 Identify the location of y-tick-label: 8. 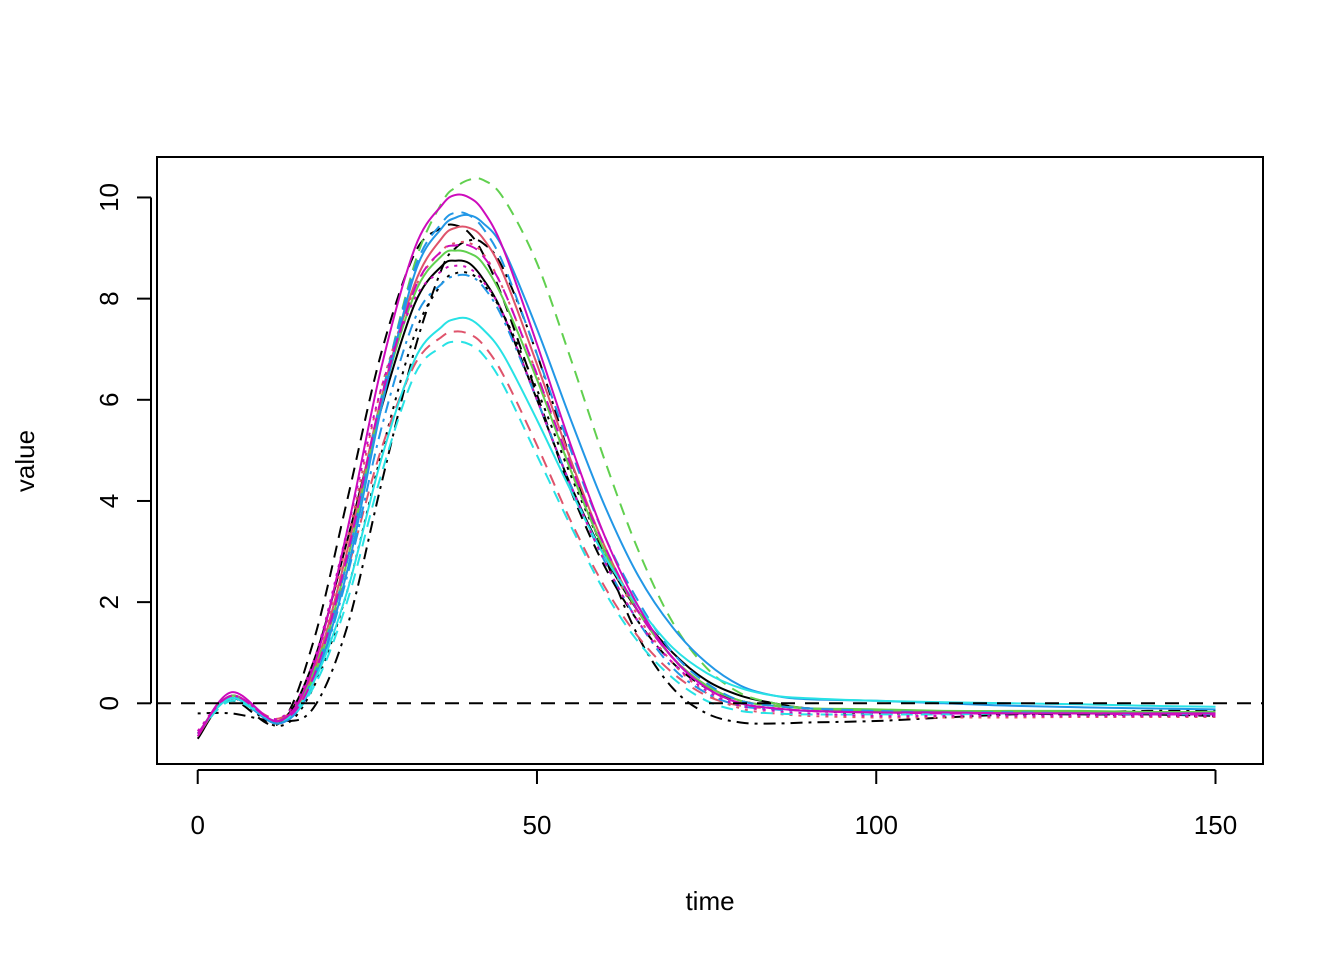
(109, 298).